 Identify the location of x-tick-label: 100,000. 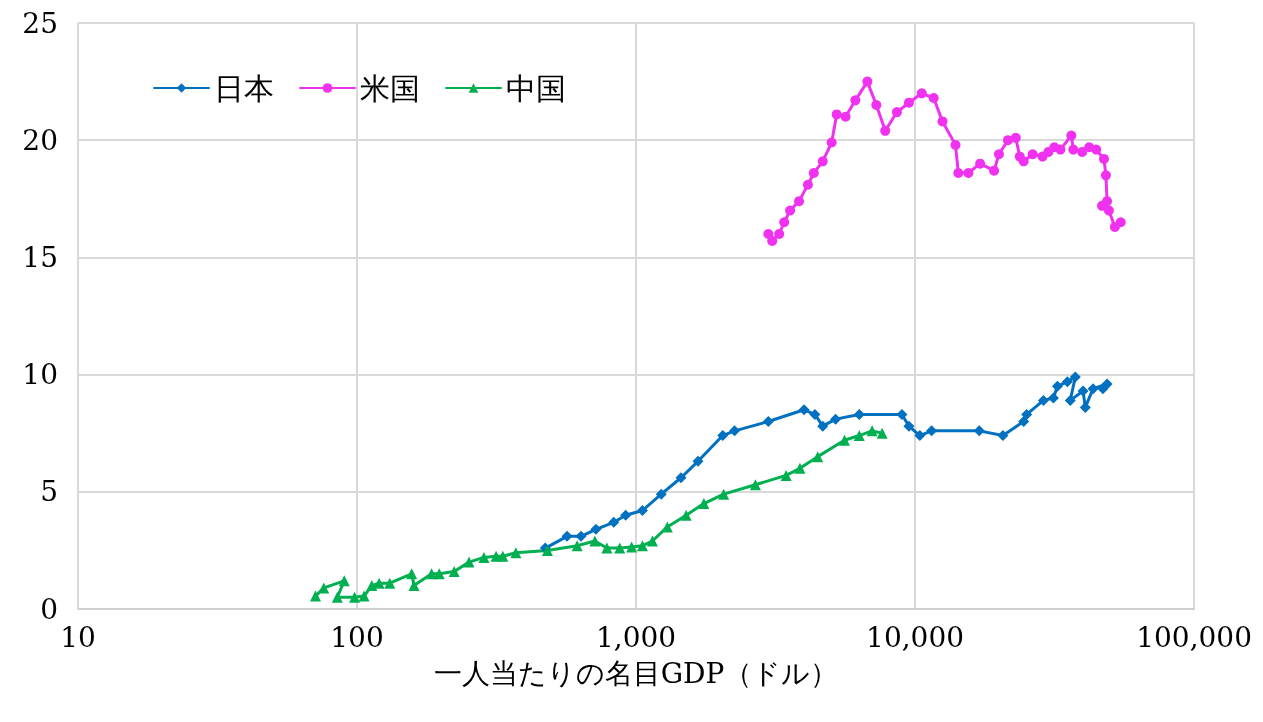
(1194, 637).